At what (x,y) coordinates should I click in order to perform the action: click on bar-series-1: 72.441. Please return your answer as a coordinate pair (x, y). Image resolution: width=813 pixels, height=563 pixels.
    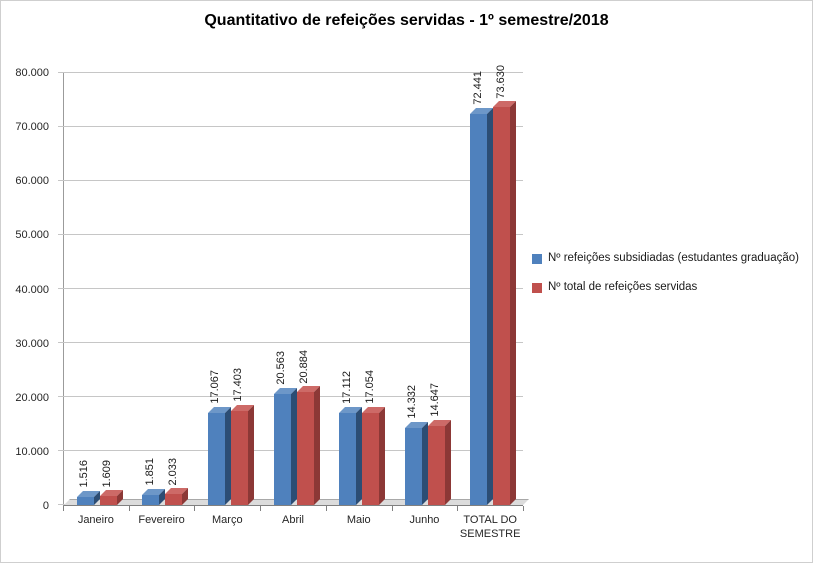
    Looking at the image, I should click on (482, 288).